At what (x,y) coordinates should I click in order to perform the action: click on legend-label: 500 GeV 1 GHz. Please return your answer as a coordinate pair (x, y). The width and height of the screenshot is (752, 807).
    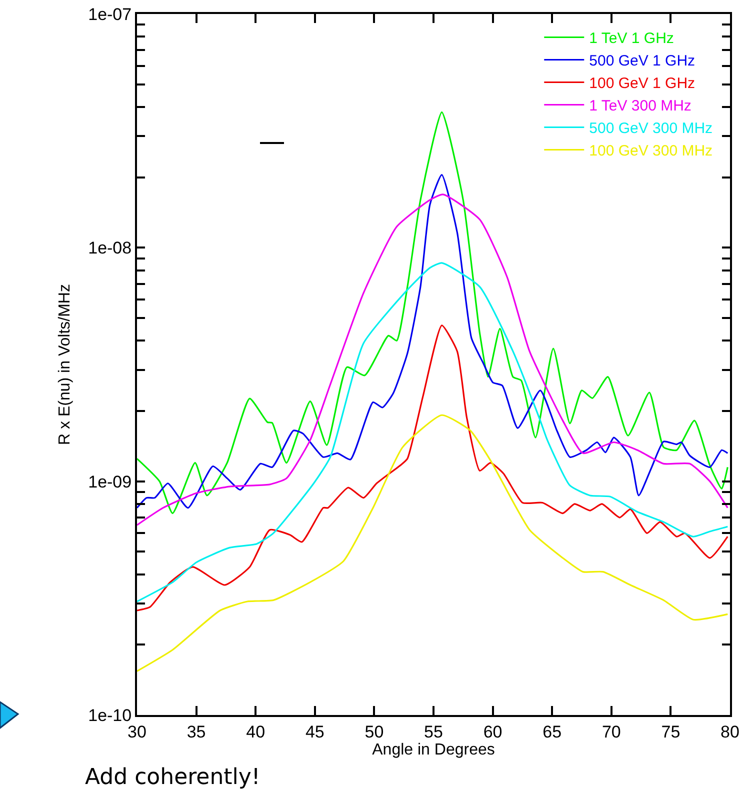
    Looking at the image, I should click on (642, 61).